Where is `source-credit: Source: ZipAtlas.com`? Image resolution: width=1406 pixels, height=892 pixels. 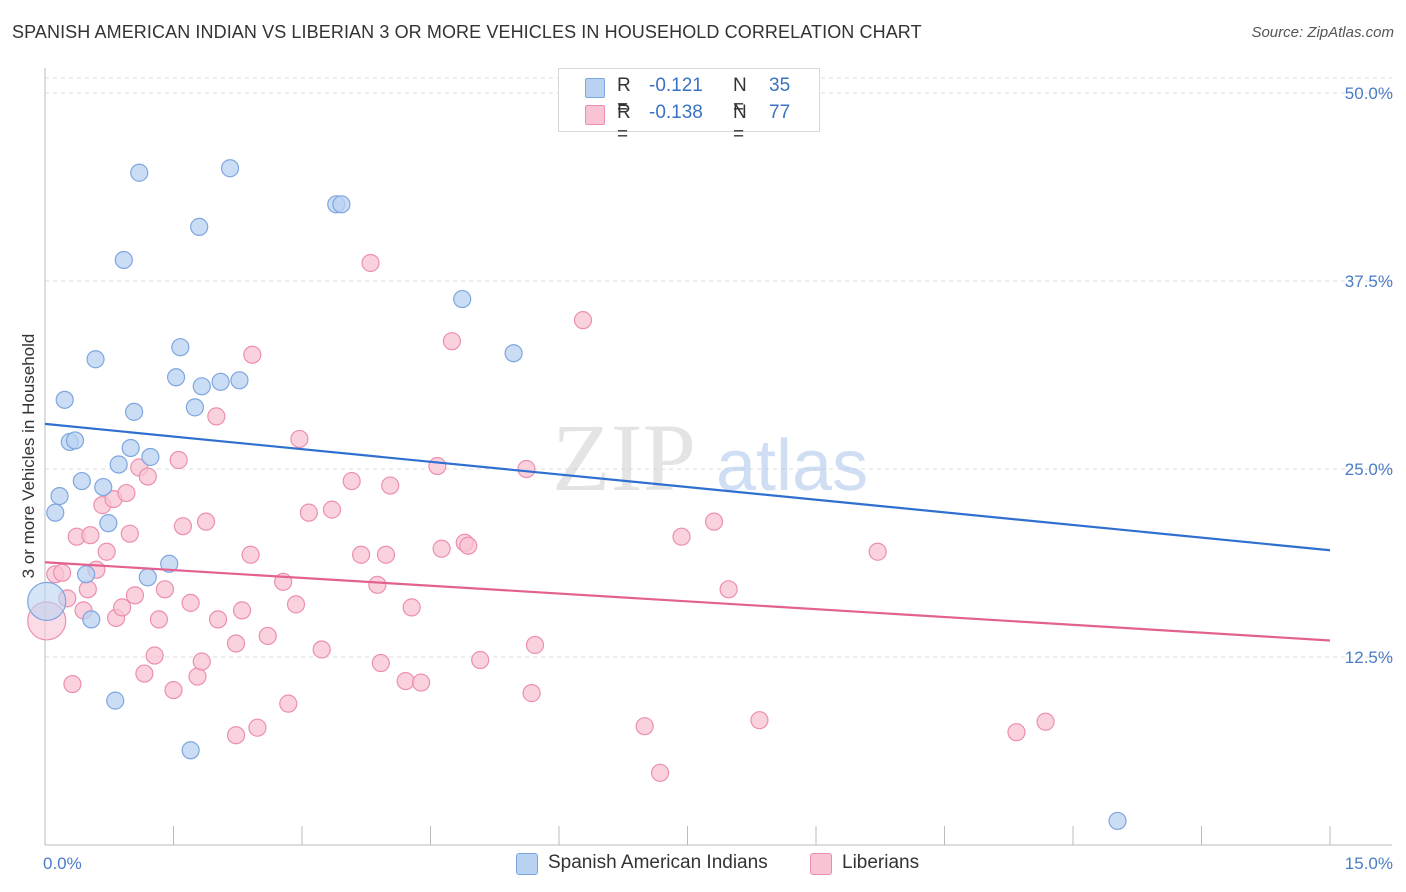 source-credit: Source: ZipAtlas.com is located at coordinates (1322, 32).